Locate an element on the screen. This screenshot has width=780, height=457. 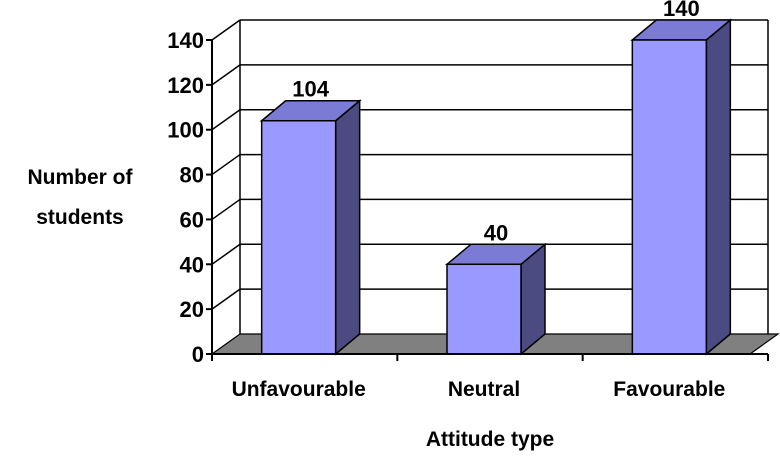
bar-favourable is located at coordinates (681, 187).